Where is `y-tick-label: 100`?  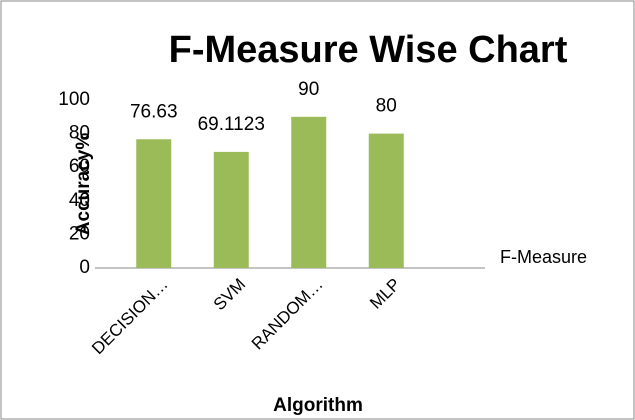 y-tick-label: 100 is located at coordinates (74, 99).